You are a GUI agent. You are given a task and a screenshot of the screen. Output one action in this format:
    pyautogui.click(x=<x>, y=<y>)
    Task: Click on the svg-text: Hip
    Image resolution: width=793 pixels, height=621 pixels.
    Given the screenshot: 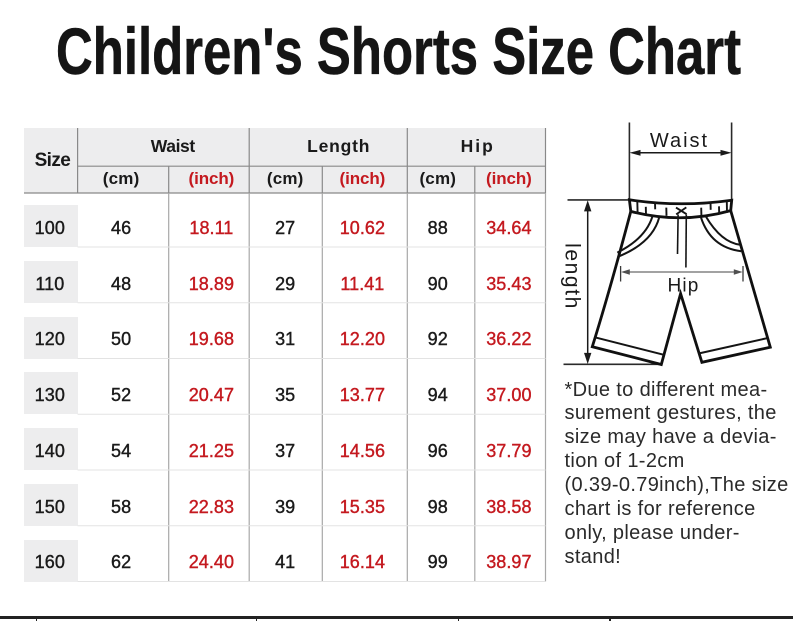 What is the action you would take?
    pyautogui.click(x=683, y=286)
    